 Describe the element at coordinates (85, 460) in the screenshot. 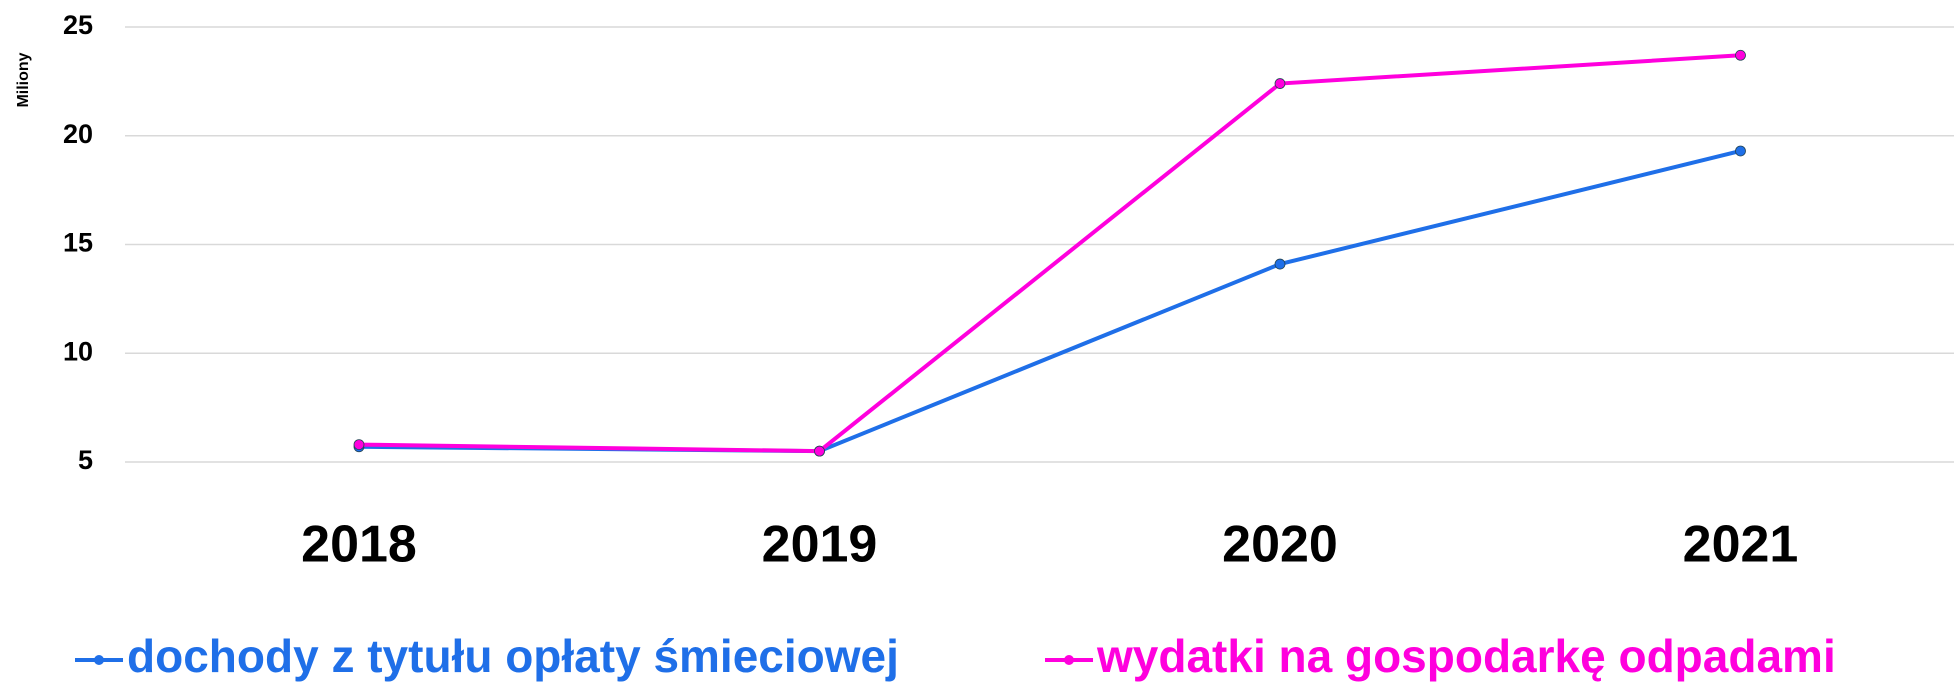

I see `y-tick-label: 5` at that location.